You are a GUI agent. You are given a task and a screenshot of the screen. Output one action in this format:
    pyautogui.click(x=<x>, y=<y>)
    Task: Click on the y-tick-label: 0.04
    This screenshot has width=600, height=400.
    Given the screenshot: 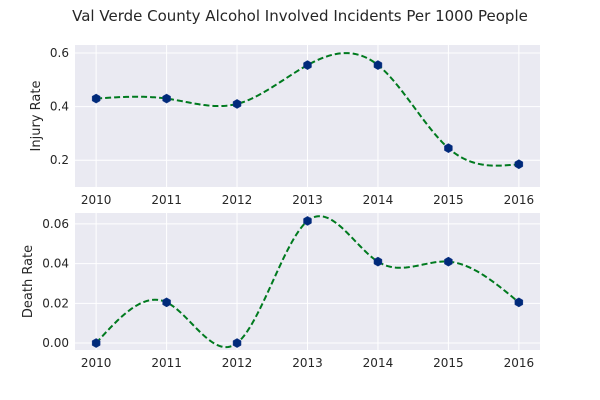 What is the action you would take?
    pyautogui.click(x=55, y=264)
    